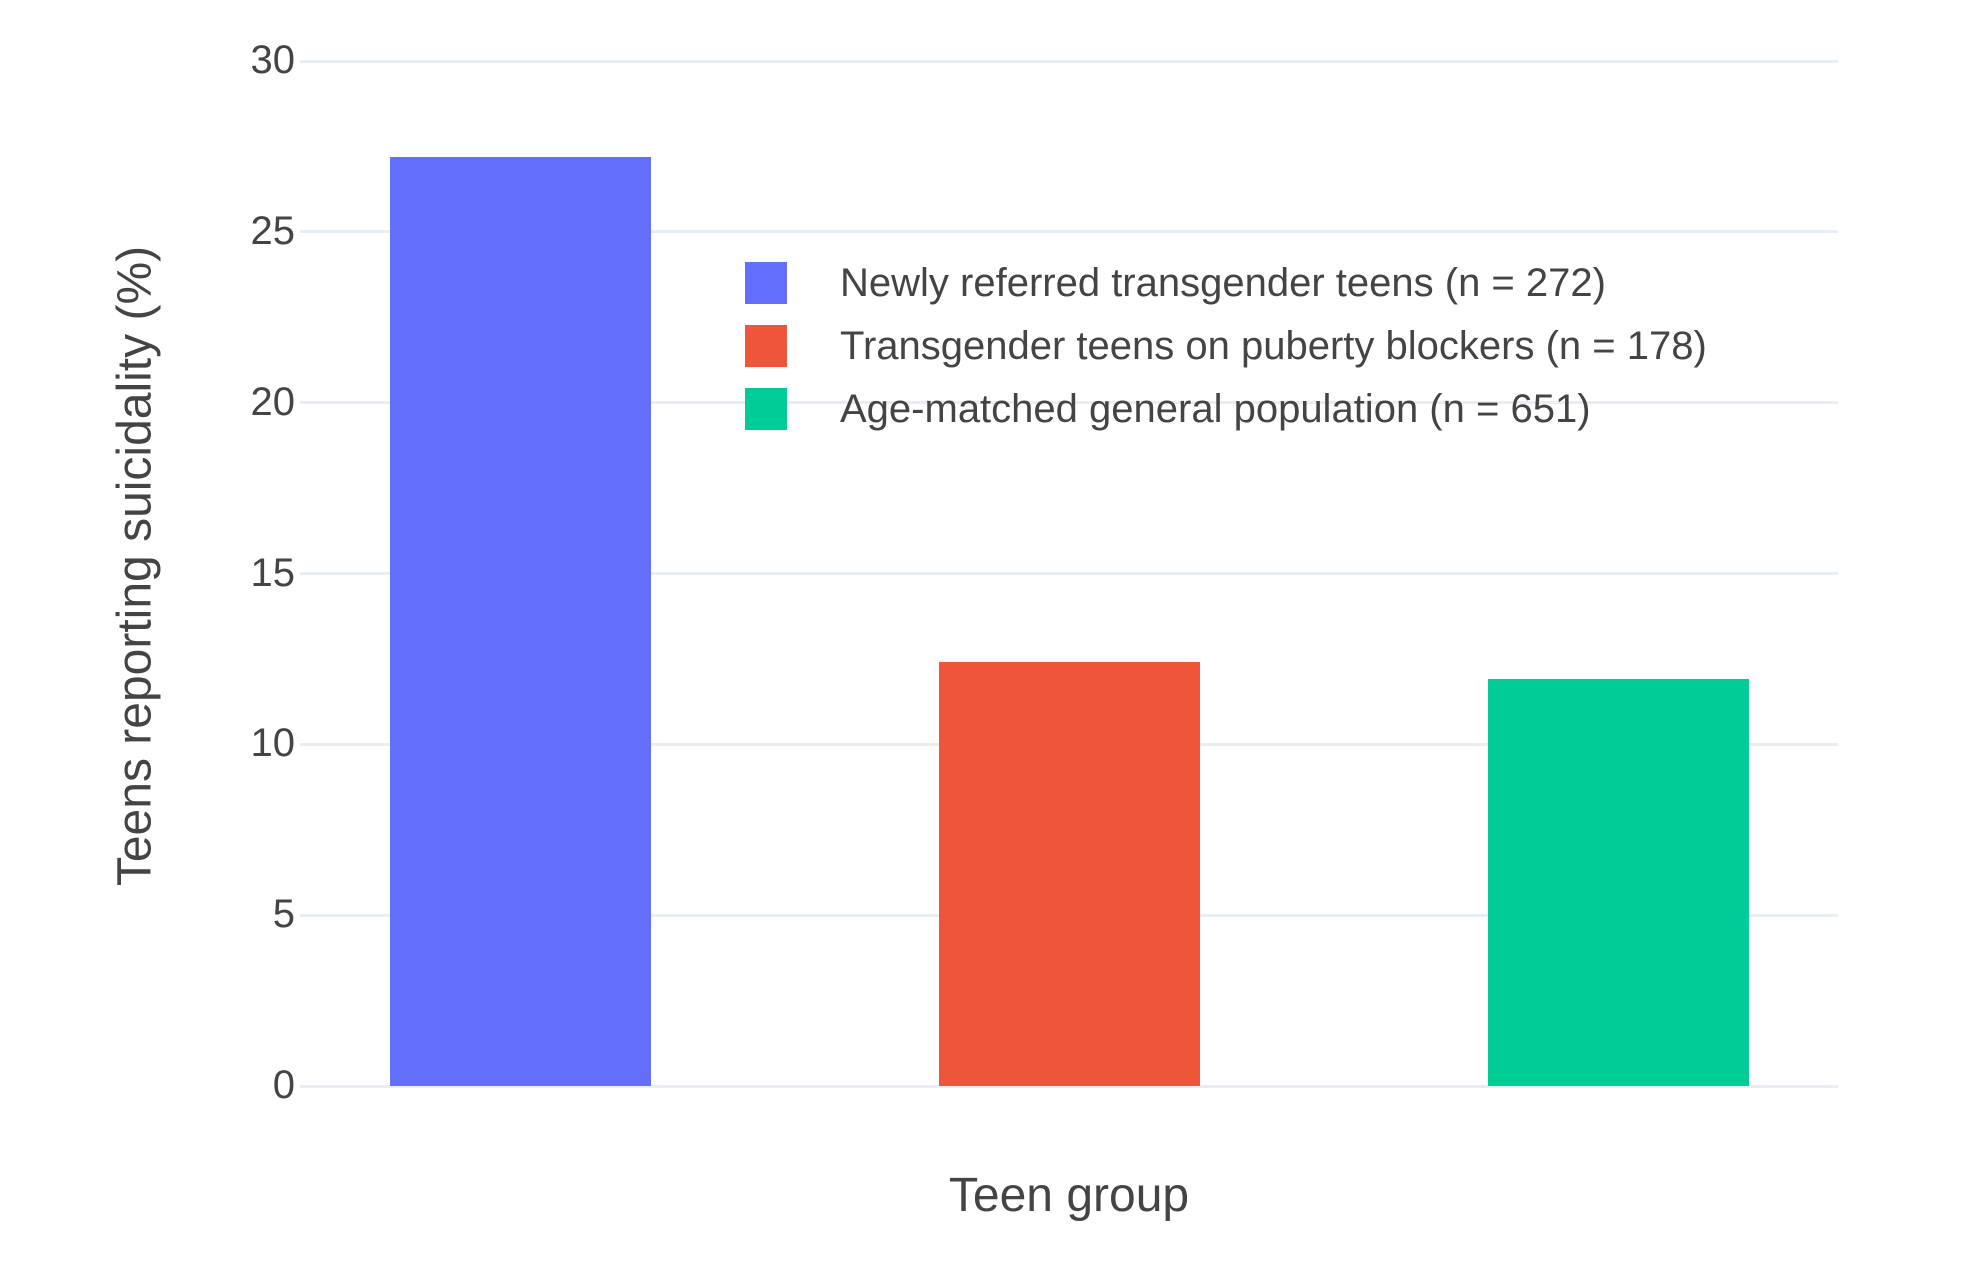 Image resolution: width=1987 pixels, height=1269 pixels. I want to click on y-tick-label-0: 0, so click(283, 1085).